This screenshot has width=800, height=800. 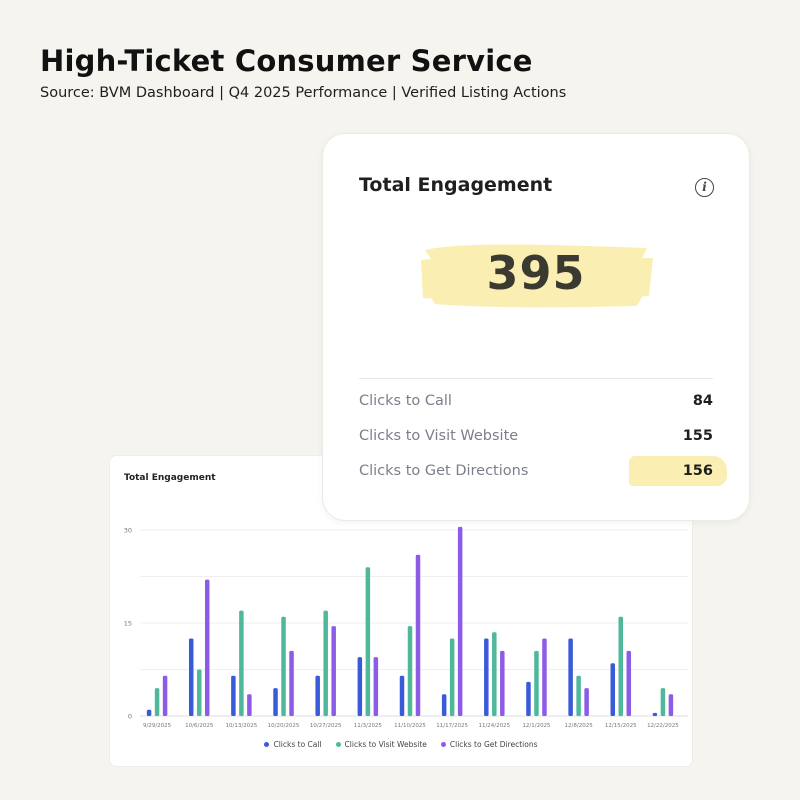 I want to click on x-tick-label: 12/8/2025, so click(x=579, y=726).